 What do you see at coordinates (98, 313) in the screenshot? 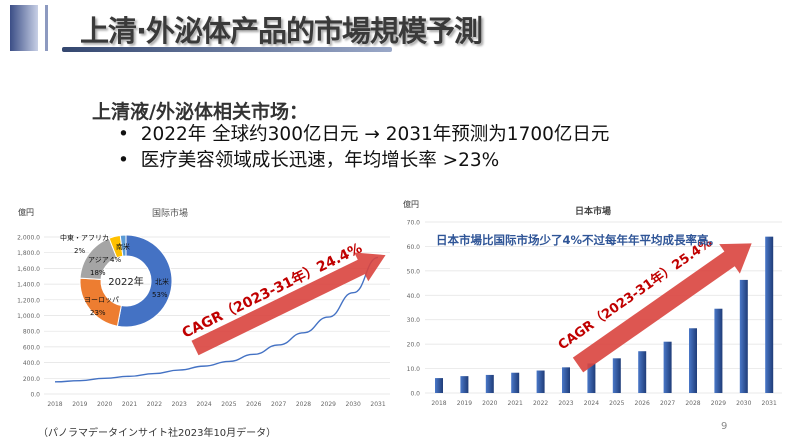
I see `slice-percent: 23%` at bounding box center [98, 313].